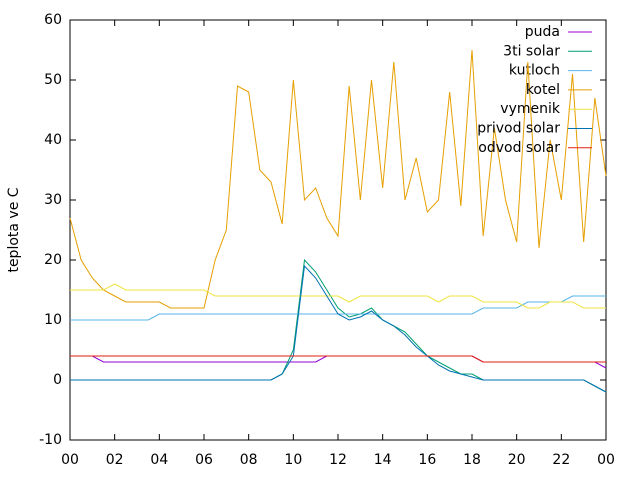 The width and height of the screenshot is (640, 480). Describe the element at coordinates (543, 90) in the screenshot. I see `legend-label: kotel` at that location.